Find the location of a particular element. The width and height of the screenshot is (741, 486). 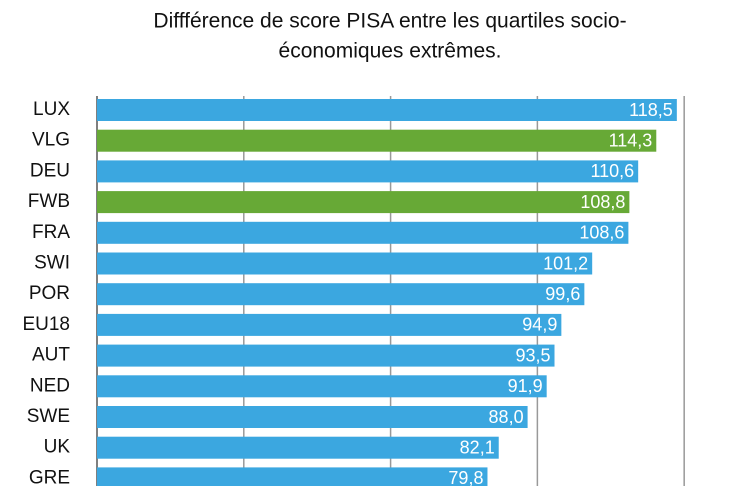

value-label: 118,5 is located at coordinates (651, 110).